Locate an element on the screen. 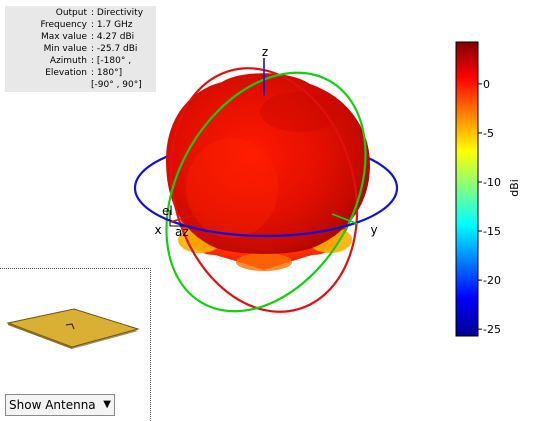 The height and width of the screenshot is (421, 560). info-row-elevation: Elevation : 180°] is located at coordinates (80, 73).